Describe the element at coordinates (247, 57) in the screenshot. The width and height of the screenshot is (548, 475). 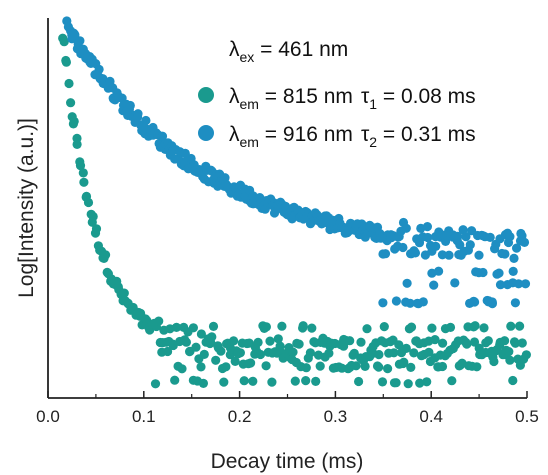
I see `excitation-sub: ex` at that location.